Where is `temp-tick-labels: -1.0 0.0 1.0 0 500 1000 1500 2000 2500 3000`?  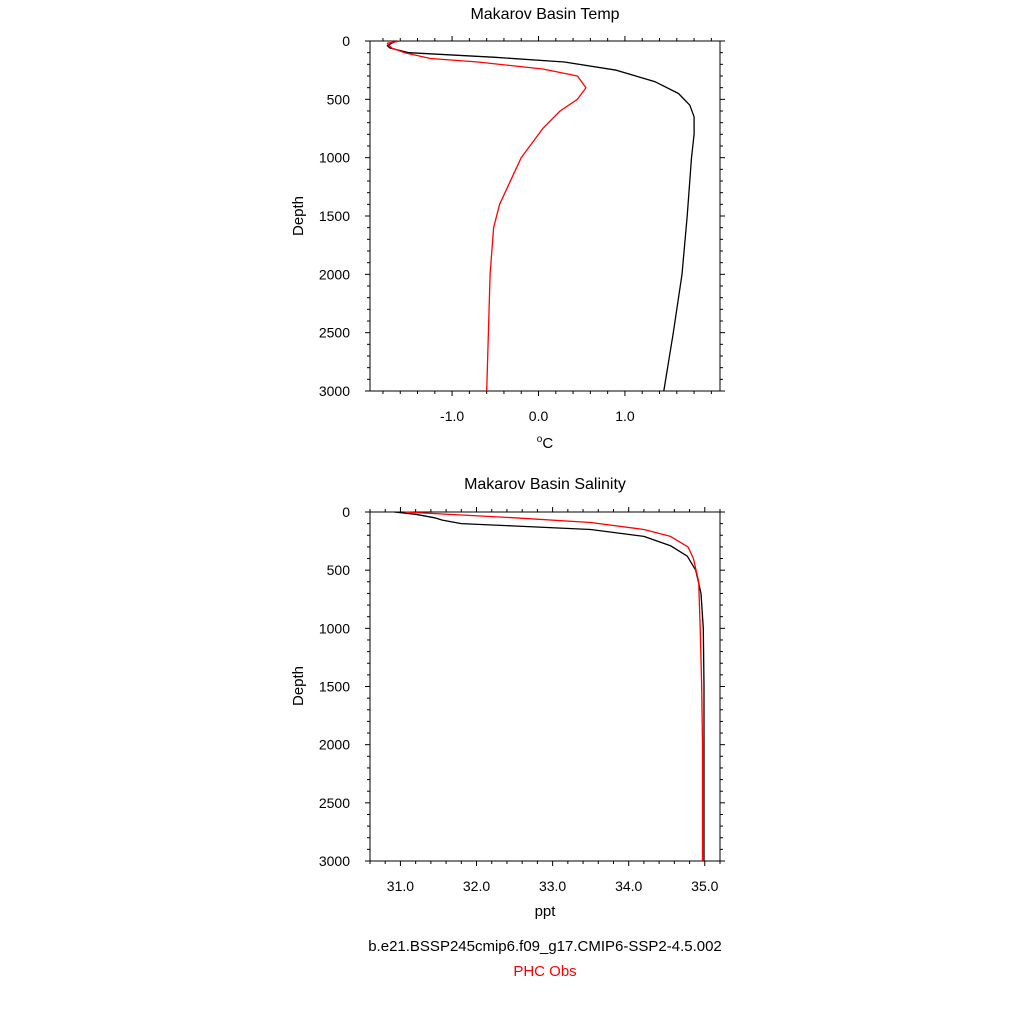
temp-tick-labels: -1.0 0.0 1.0 0 500 1000 1500 2000 2500 3000 is located at coordinates (477, 228).